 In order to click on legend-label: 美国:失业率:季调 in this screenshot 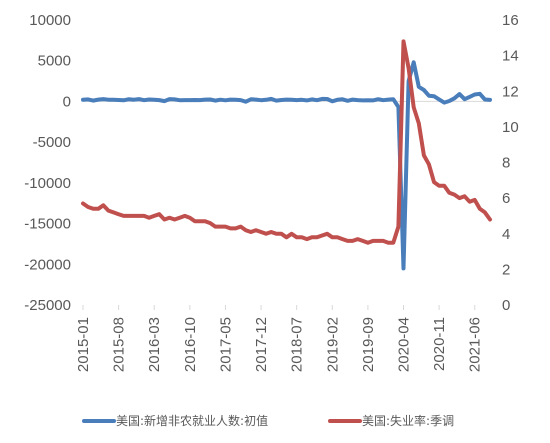, I will do `click(408, 420)`.